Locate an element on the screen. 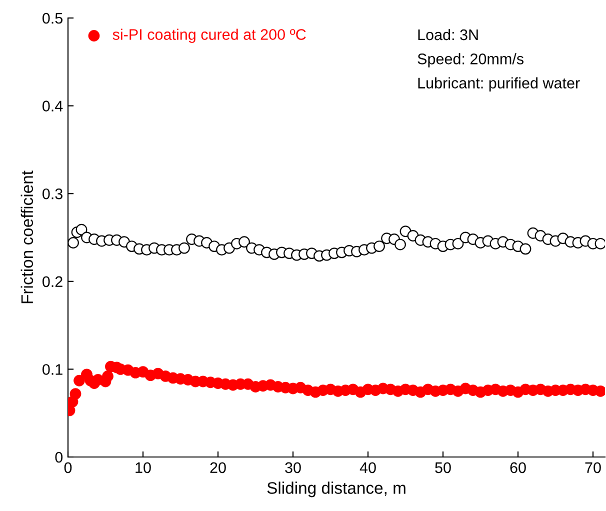  x-tick-label: 30 is located at coordinates (293, 468).